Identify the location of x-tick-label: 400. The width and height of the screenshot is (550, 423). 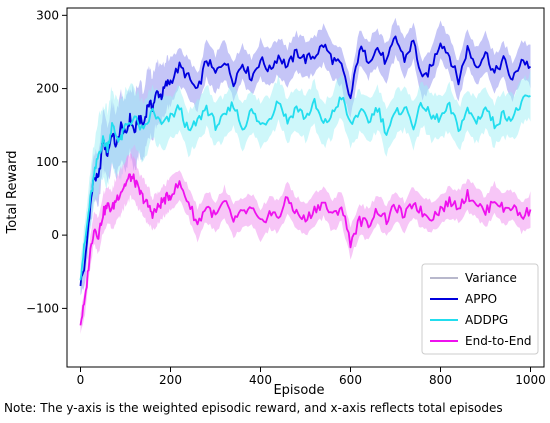
(260, 380).